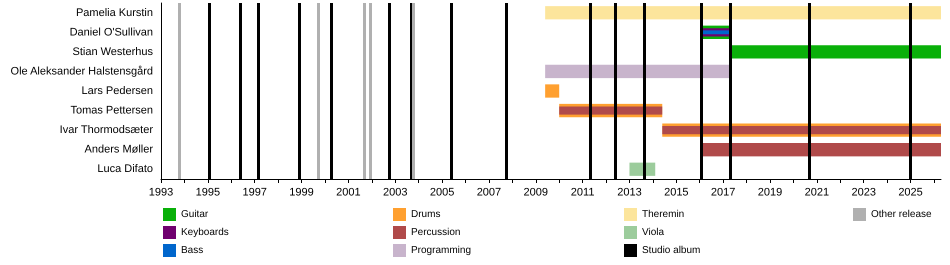 The height and width of the screenshot is (265, 950). I want to click on legend-label: Studio album, so click(671, 250).